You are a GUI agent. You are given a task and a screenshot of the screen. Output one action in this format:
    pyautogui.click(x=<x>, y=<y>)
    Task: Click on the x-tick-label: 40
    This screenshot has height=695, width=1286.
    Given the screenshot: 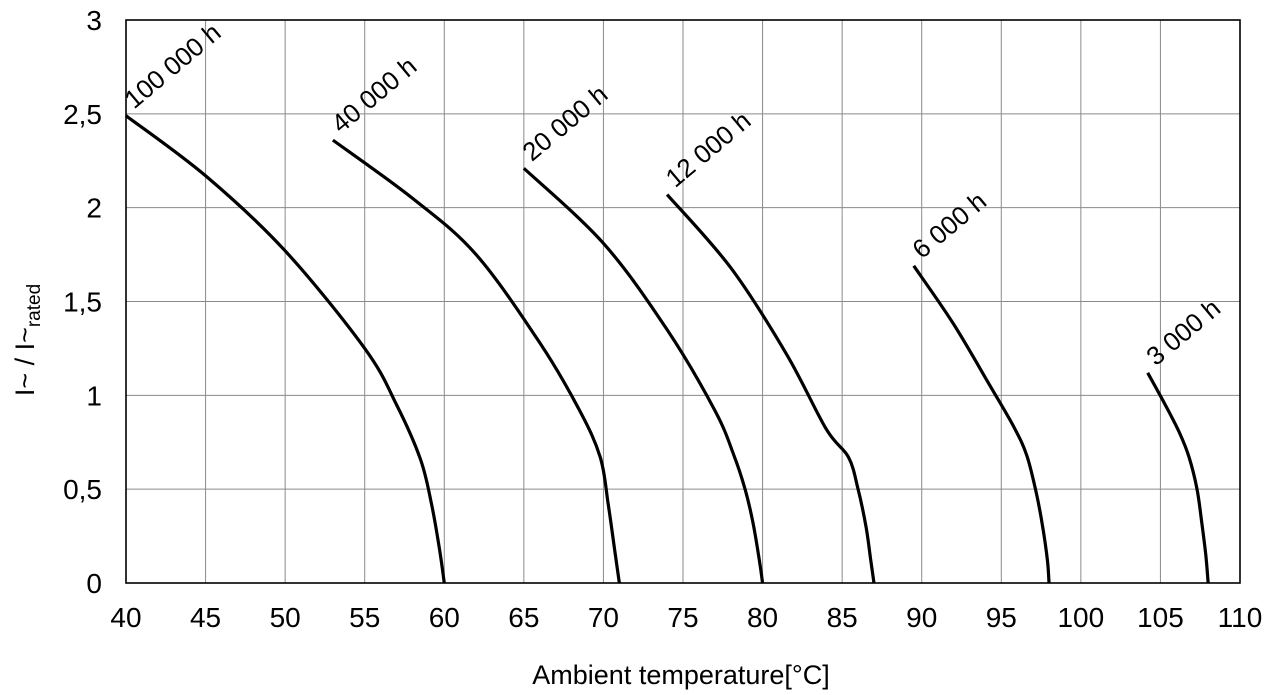 What is the action you would take?
    pyautogui.click(x=125, y=617)
    